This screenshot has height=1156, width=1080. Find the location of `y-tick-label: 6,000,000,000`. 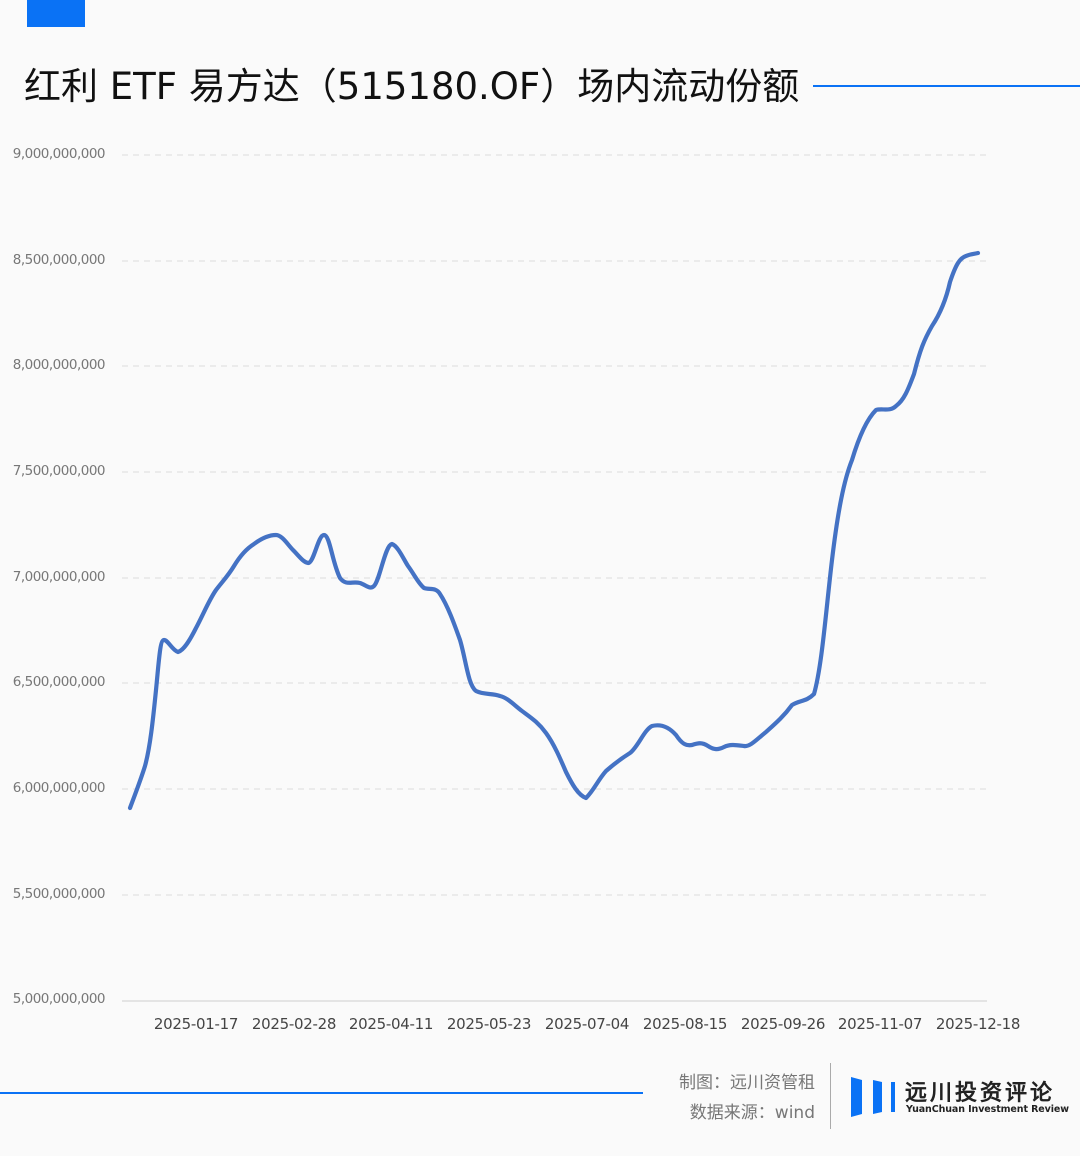

y-tick-label: 6,000,000,000 is located at coordinates (59, 788).